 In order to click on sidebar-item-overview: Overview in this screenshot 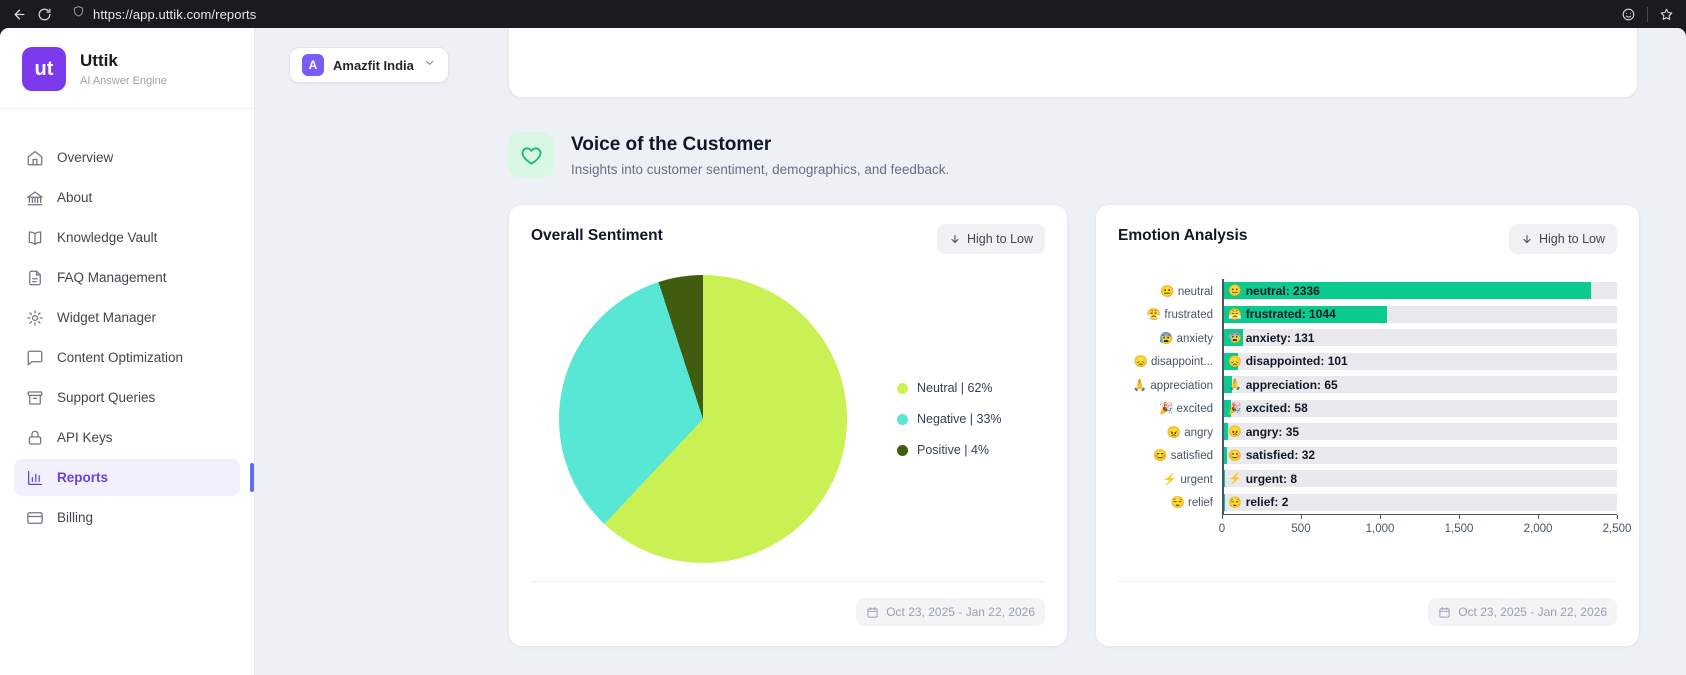, I will do `click(127, 157)`.